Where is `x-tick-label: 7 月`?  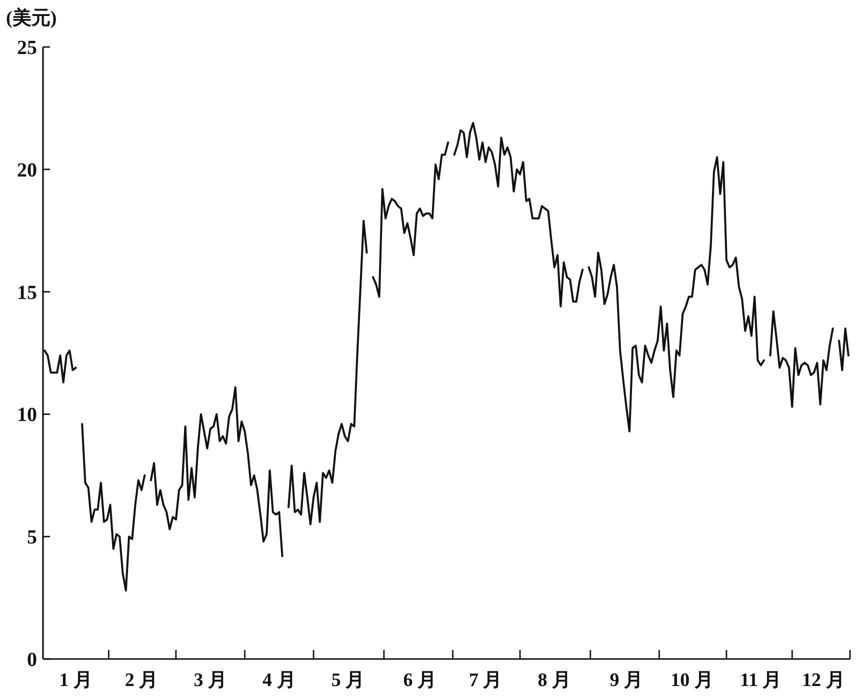
x-tick-label: 7 月 is located at coordinates (485, 680).